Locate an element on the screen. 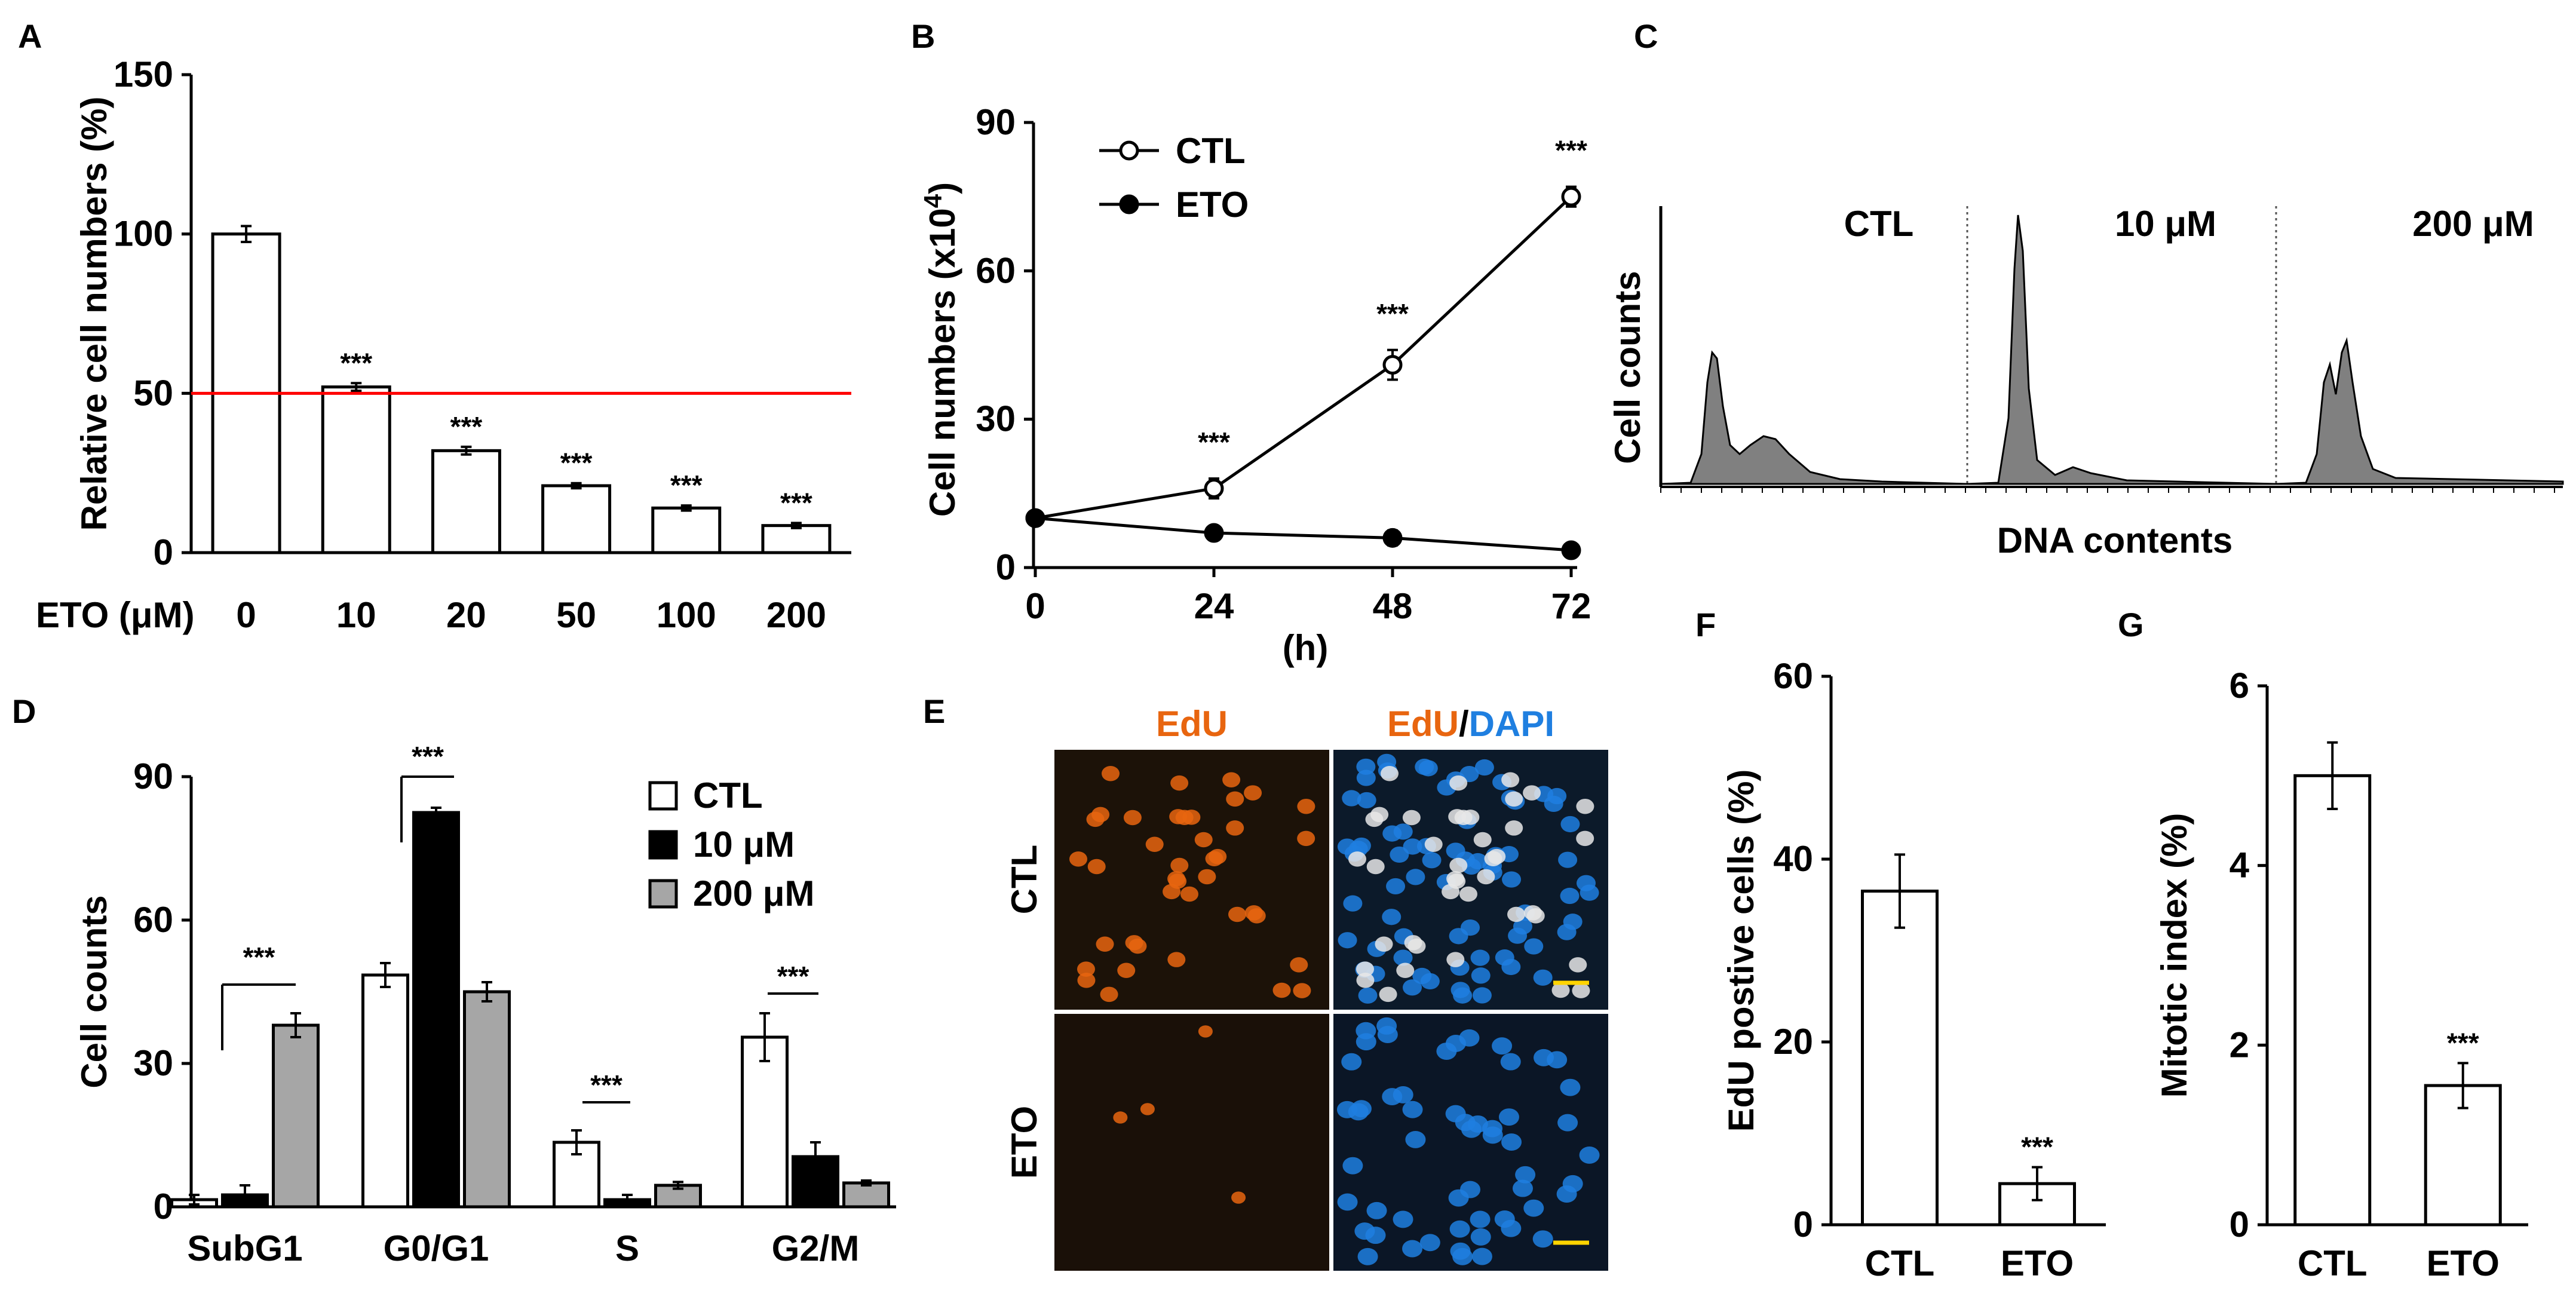  y-tick-label: 30 is located at coordinates (153, 1063).